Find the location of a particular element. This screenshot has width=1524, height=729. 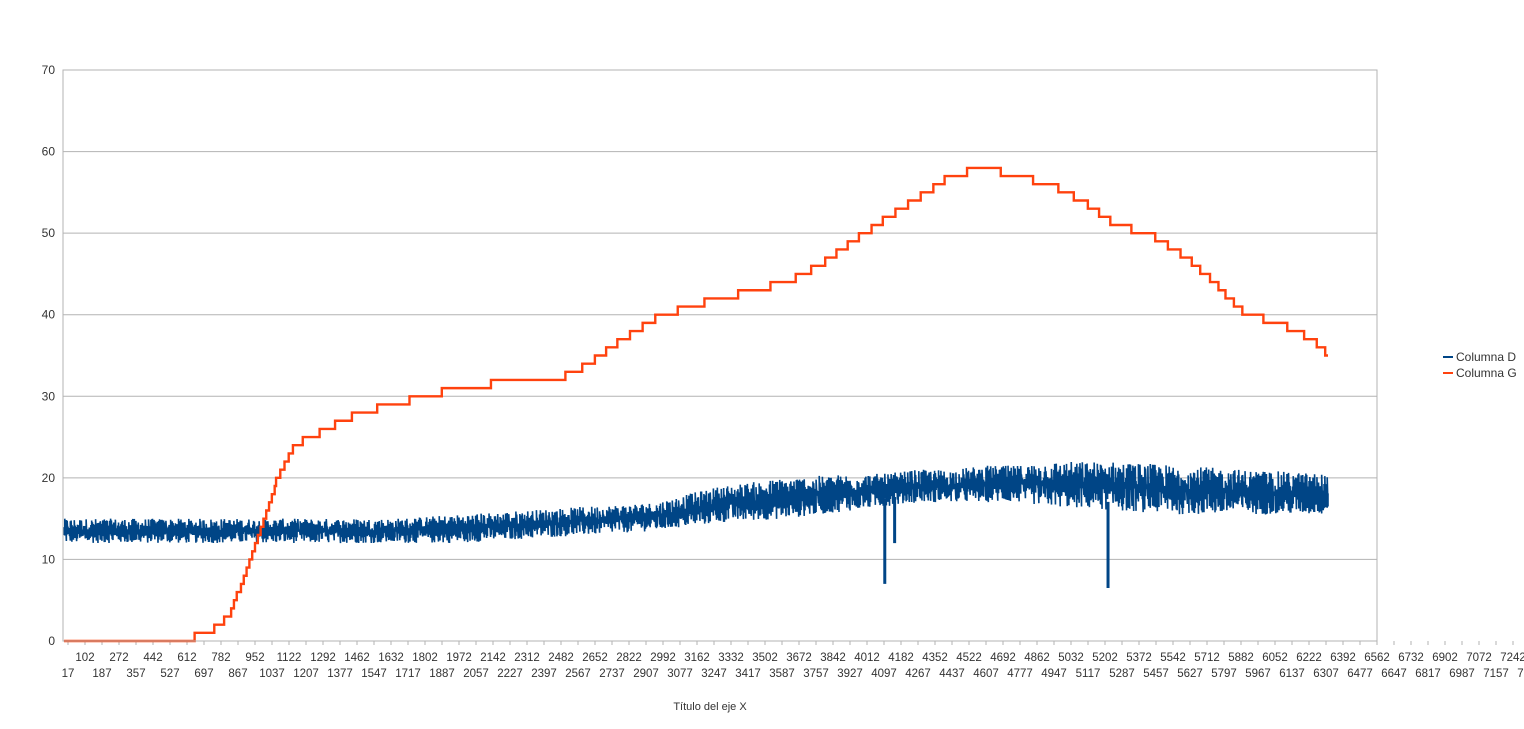

x-axis-title: Título del eje X is located at coordinates (710, 707).